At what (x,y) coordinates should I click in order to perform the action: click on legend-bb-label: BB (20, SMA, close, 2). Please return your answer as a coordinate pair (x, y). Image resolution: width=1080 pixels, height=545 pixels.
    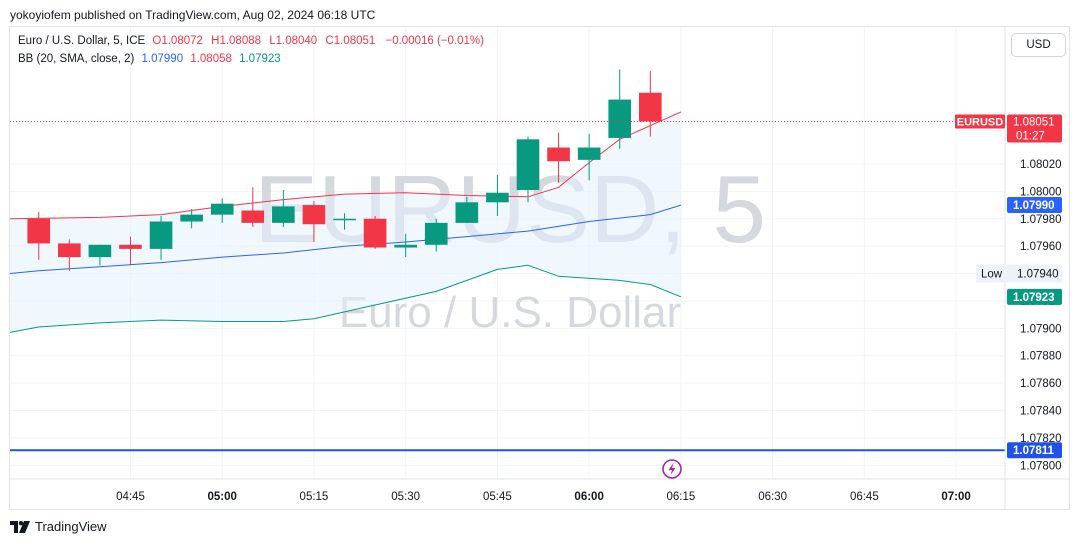
    Looking at the image, I should click on (76, 59).